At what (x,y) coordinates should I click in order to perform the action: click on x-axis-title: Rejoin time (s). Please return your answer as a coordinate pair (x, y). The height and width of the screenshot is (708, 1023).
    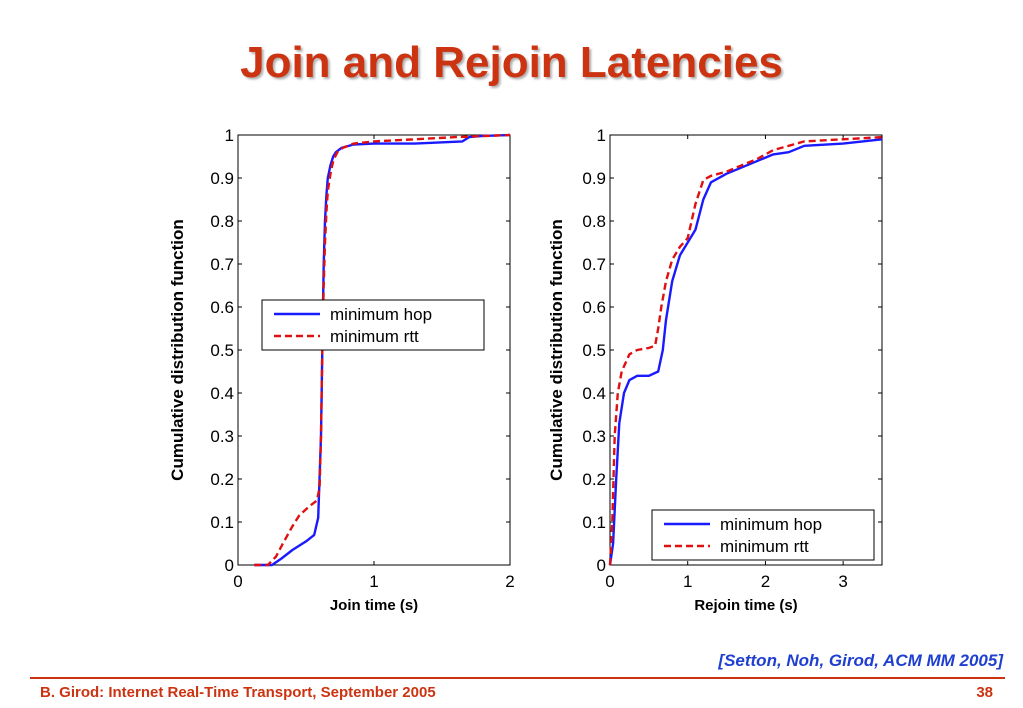
    Looking at the image, I should click on (745, 605).